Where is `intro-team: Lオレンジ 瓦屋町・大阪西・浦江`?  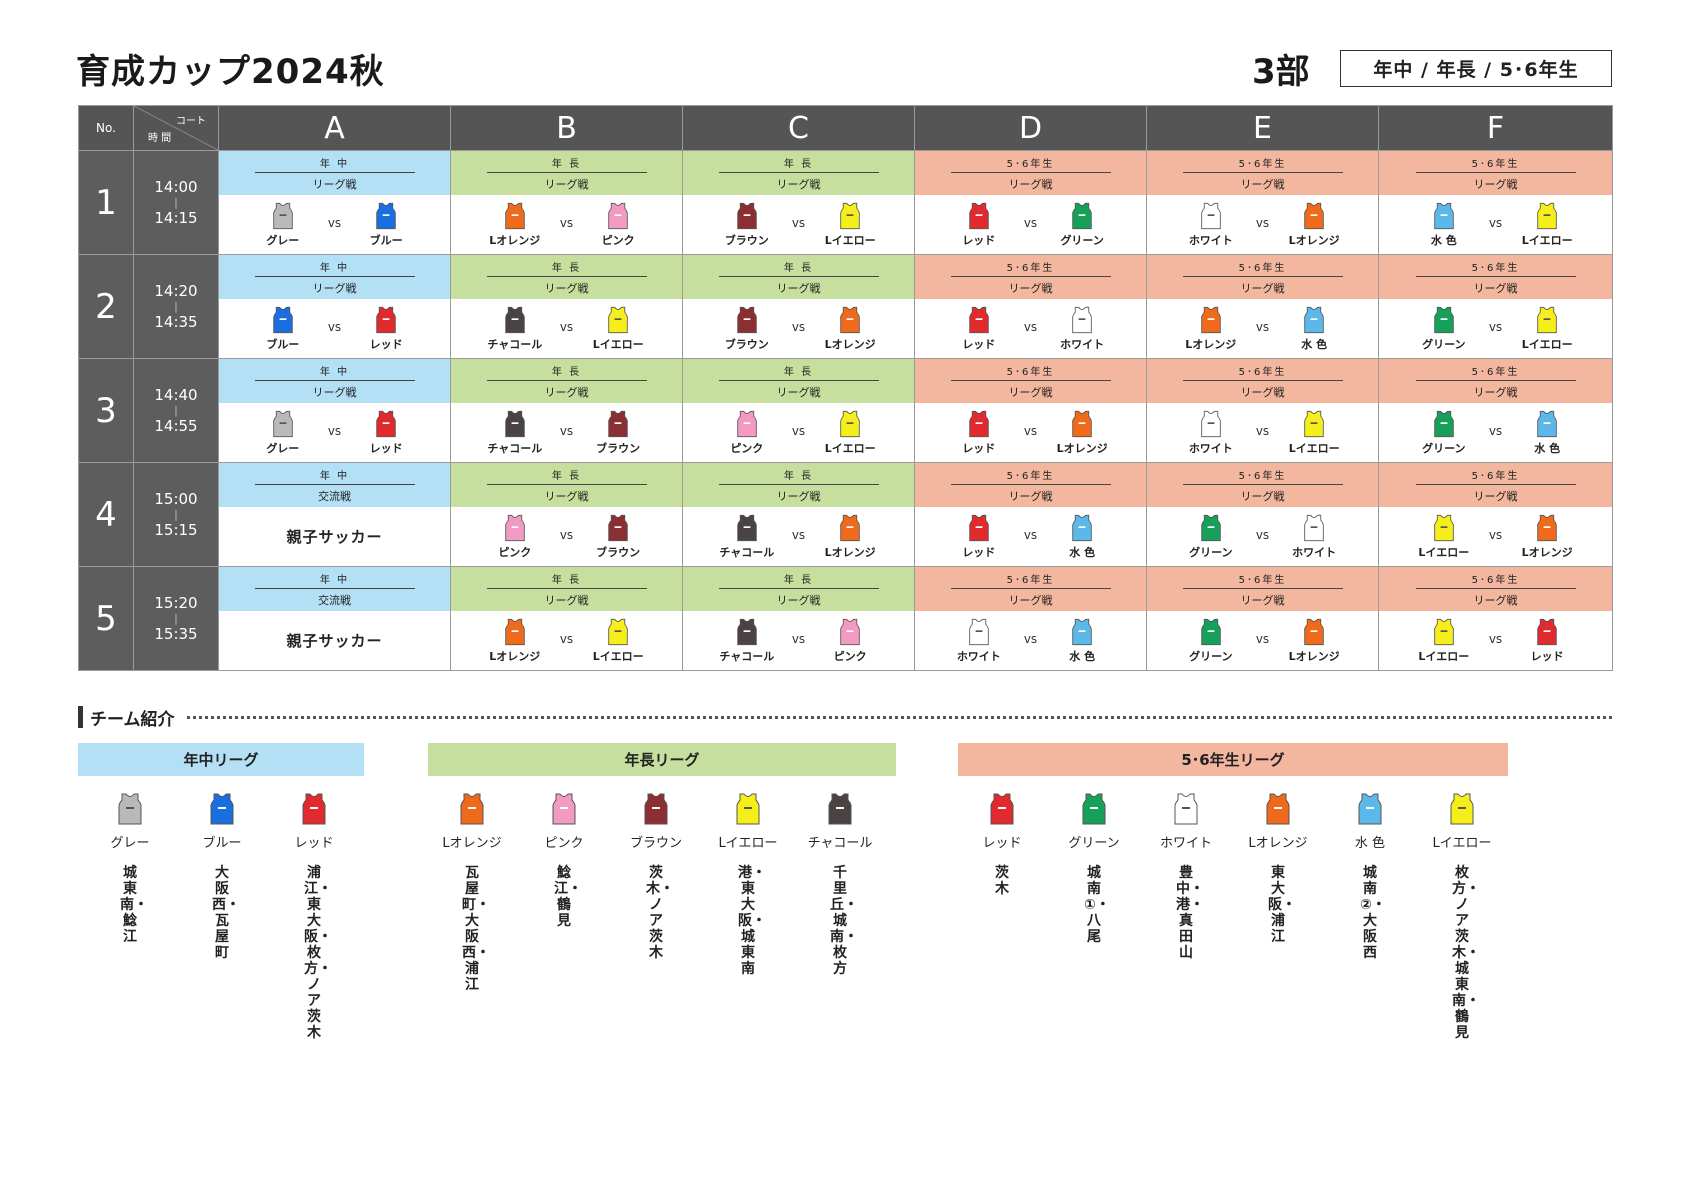 intro-team: Lオレンジ 瓦屋町・大阪西・浦江 is located at coordinates (472, 892).